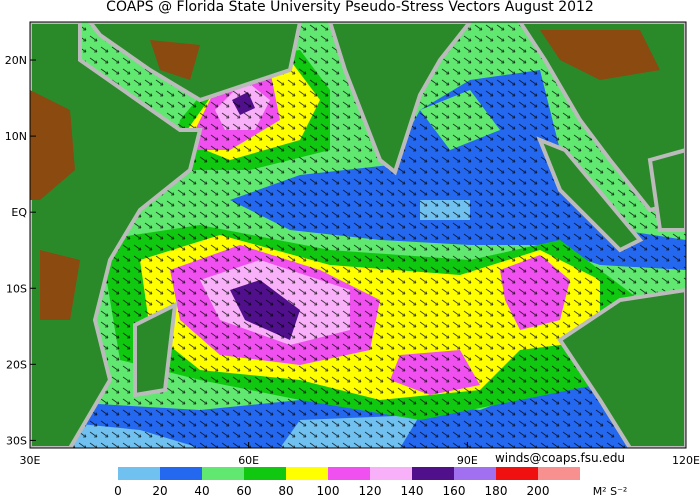 The height and width of the screenshot is (504, 700). Describe the element at coordinates (285, 491) in the screenshot. I see `colorbar-label: 80` at that location.